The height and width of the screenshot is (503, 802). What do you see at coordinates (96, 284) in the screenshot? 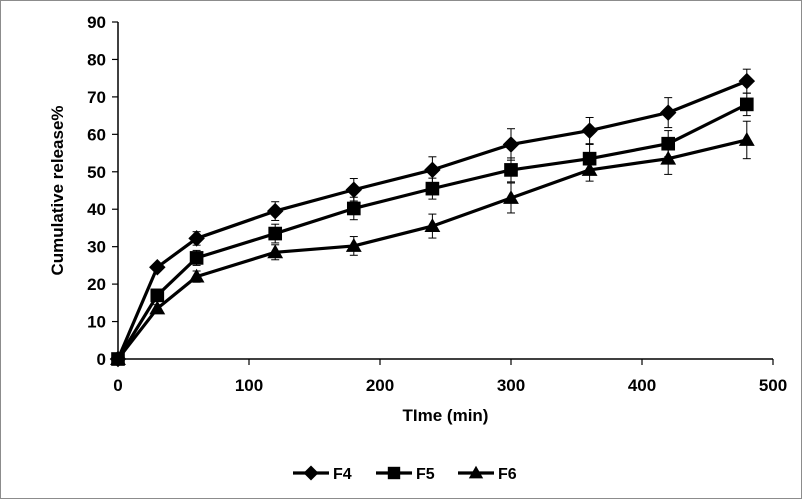
I see `y-tick-label: 20` at bounding box center [96, 284].